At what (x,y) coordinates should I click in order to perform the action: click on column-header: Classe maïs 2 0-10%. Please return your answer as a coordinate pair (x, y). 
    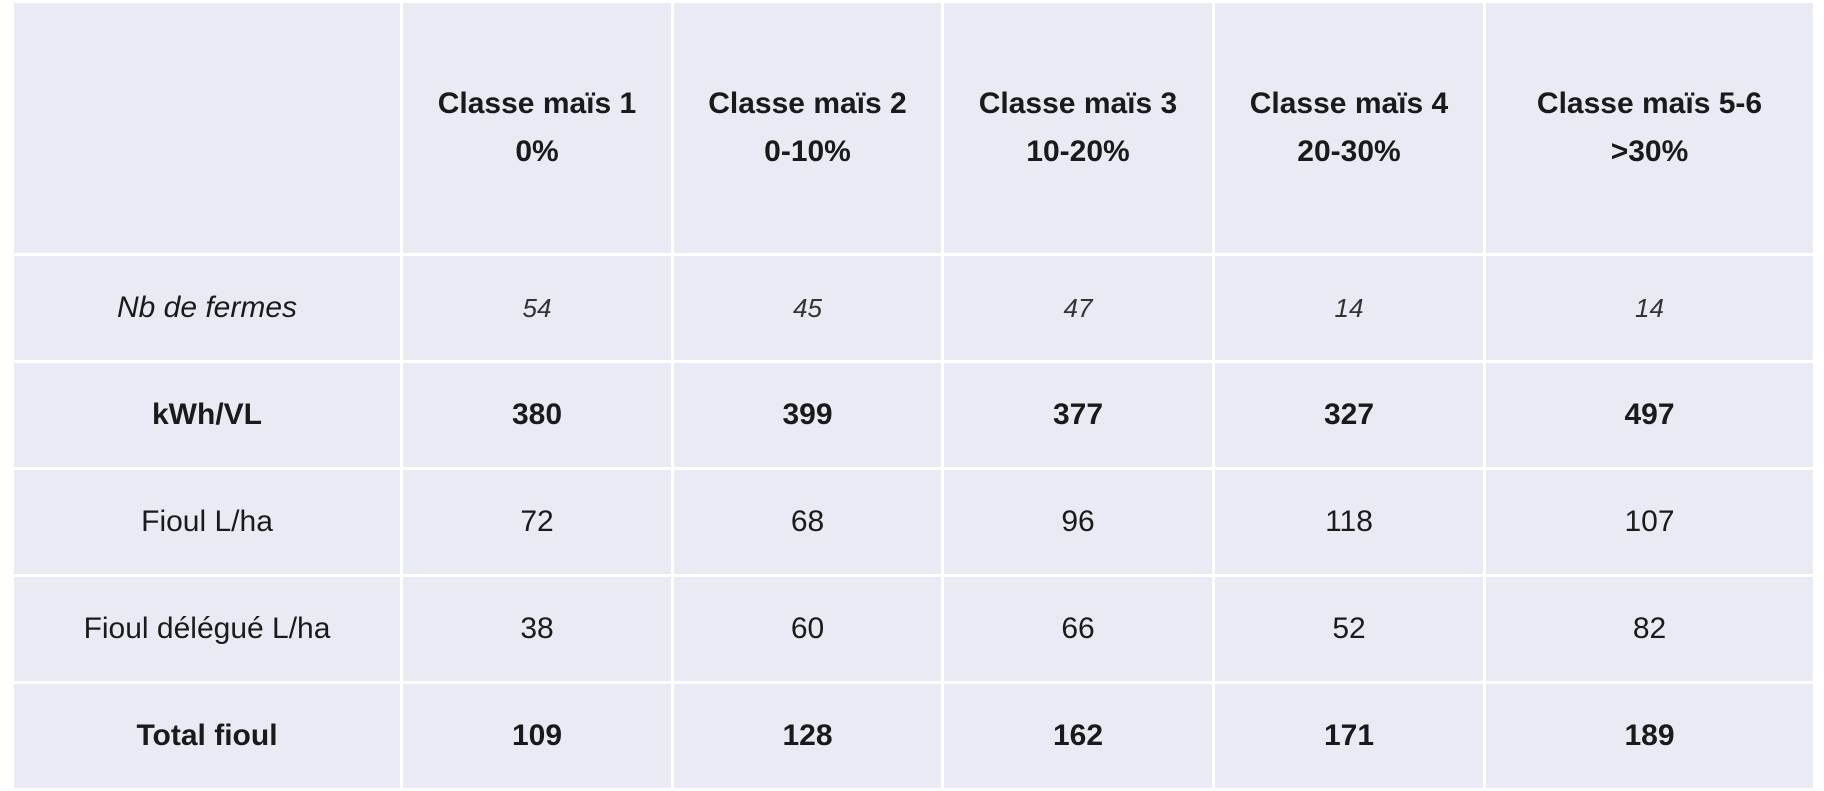
    Looking at the image, I should click on (807, 128).